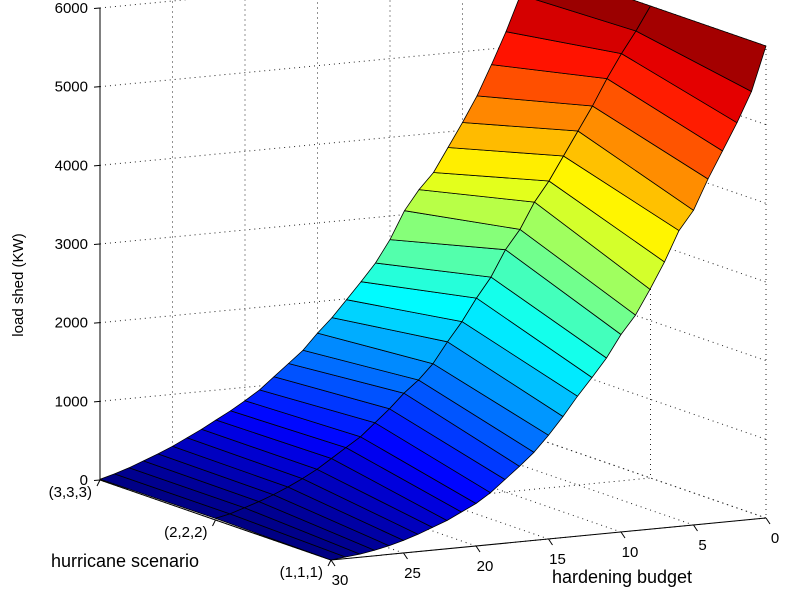  Describe the element at coordinates (84, 480) in the screenshot. I see `z-tick-label: 0` at that location.